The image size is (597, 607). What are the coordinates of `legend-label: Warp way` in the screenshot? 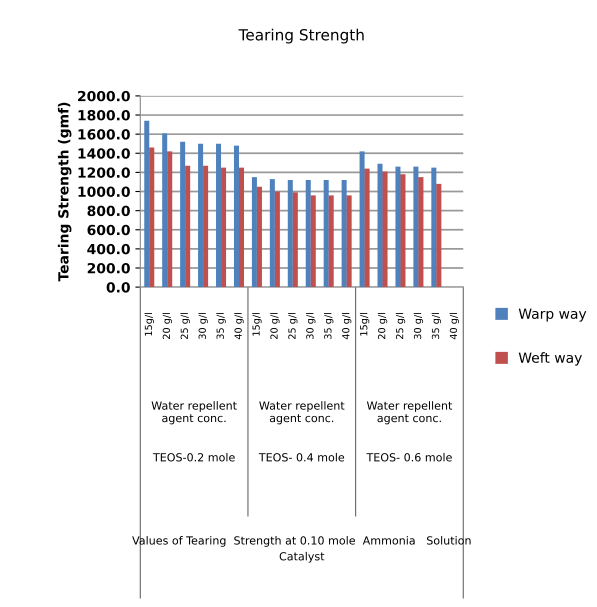 It's located at (552, 315).